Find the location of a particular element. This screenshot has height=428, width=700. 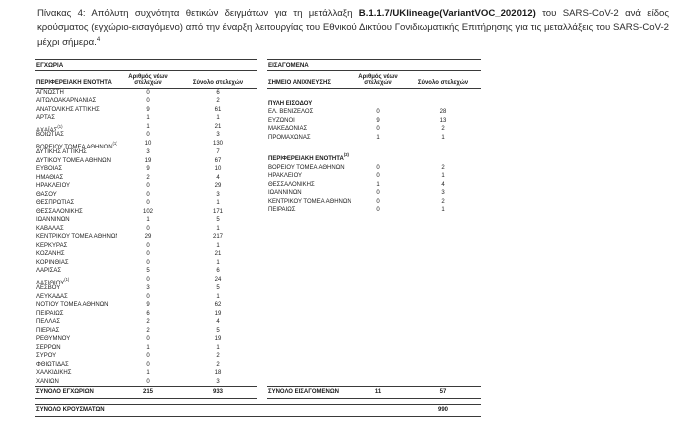

row-detection-point: ΕΥΖΩΝΟΙ is located at coordinates (281, 120).